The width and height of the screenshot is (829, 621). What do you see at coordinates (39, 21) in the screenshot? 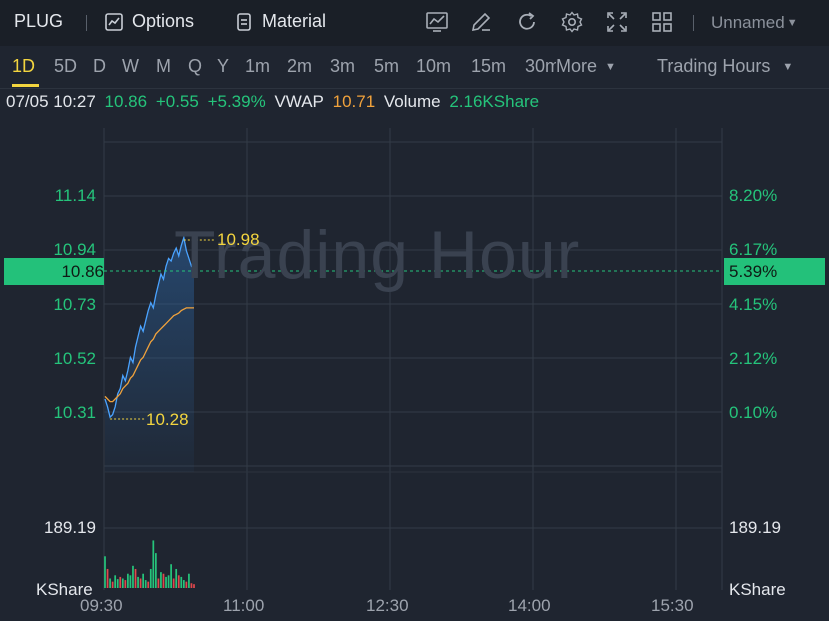
I see `symbol-label: PLUG` at bounding box center [39, 21].